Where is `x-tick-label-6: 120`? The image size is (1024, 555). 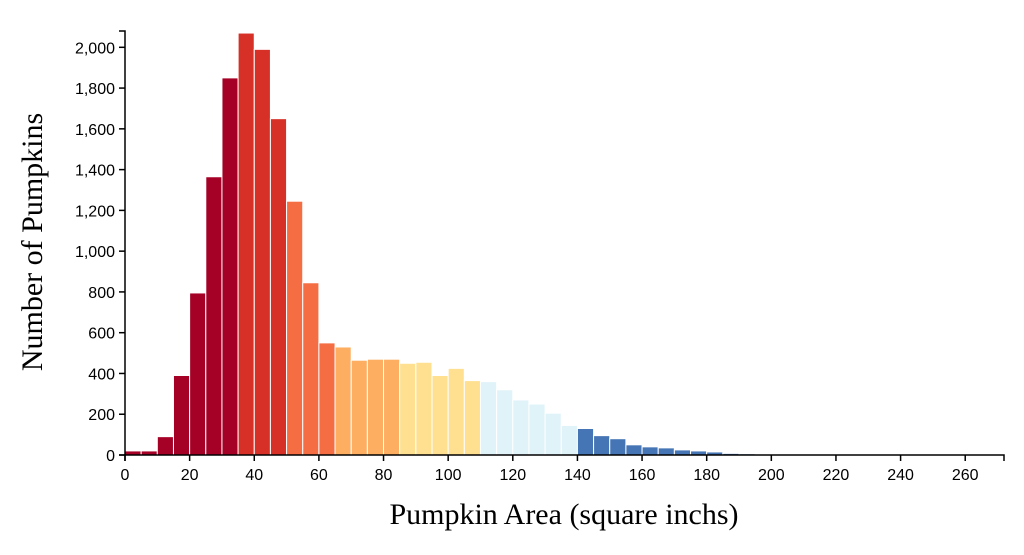 x-tick-label-6: 120 is located at coordinates (512, 475).